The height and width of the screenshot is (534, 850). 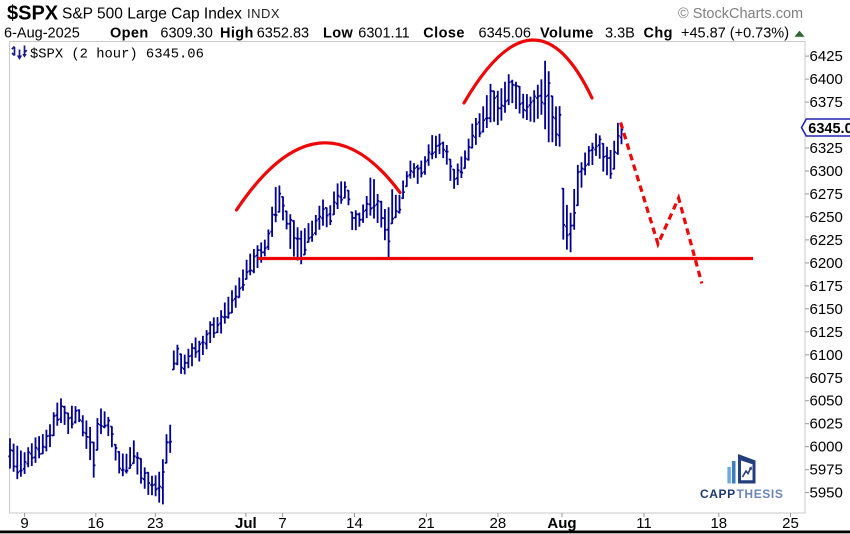 What do you see at coordinates (826, 332) in the screenshot?
I see `svg-text: 6125` at bounding box center [826, 332].